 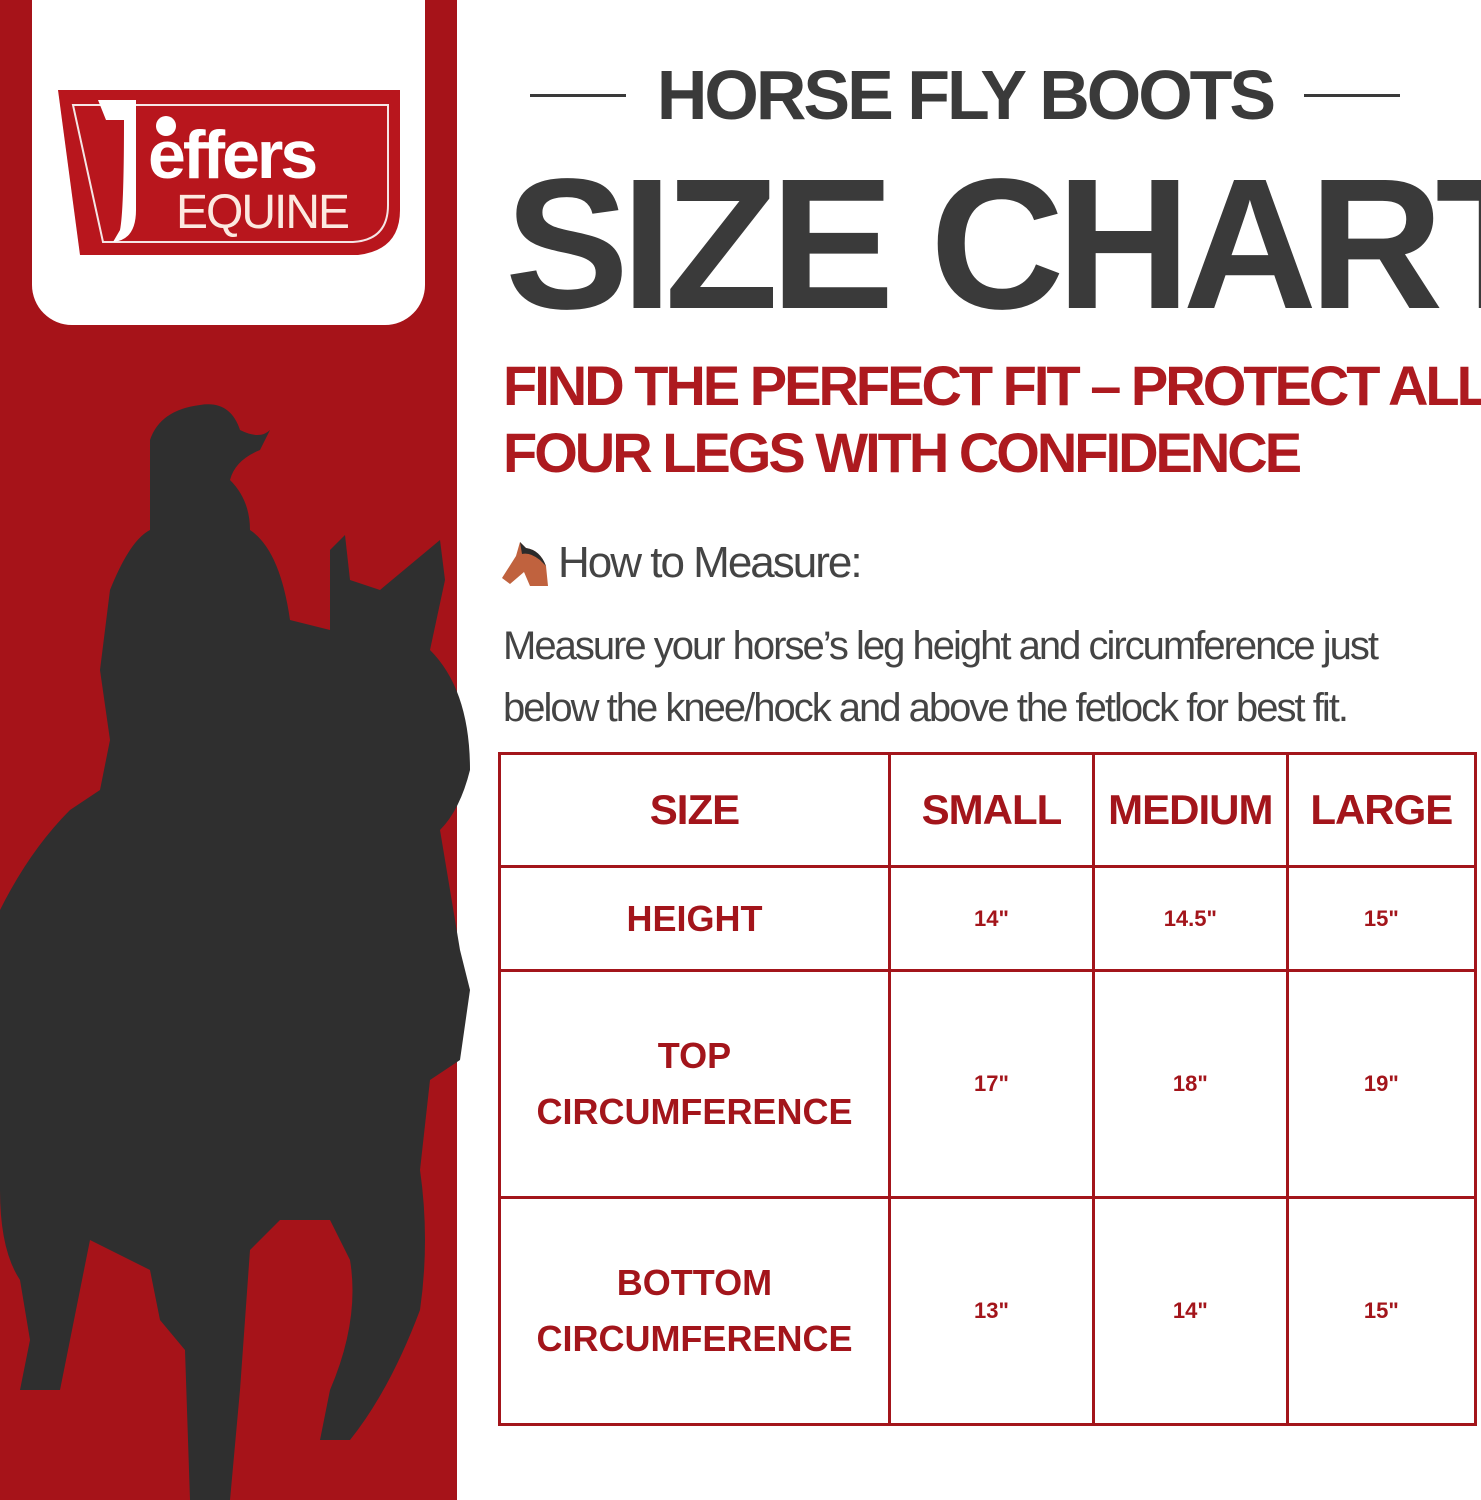 What do you see at coordinates (991, 1084) in the screenshot?
I see `cell: 17"` at bounding box center [991, 1084].